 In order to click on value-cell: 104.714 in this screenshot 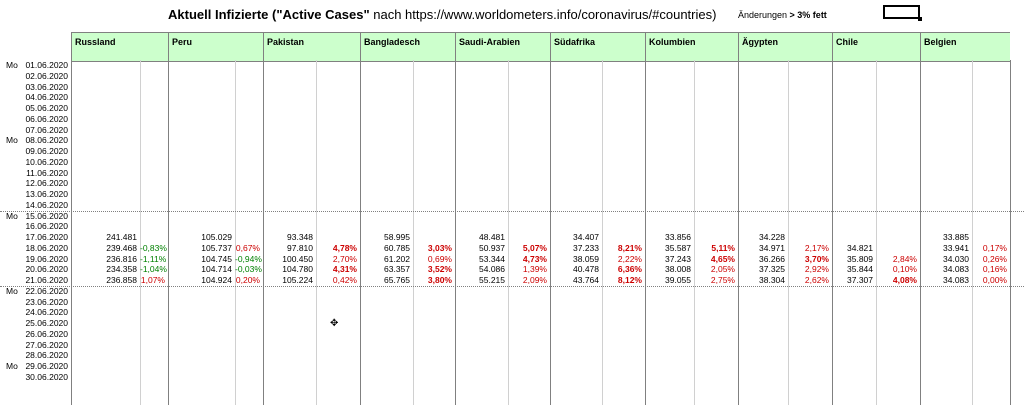, I will do `click(216, 269)`.